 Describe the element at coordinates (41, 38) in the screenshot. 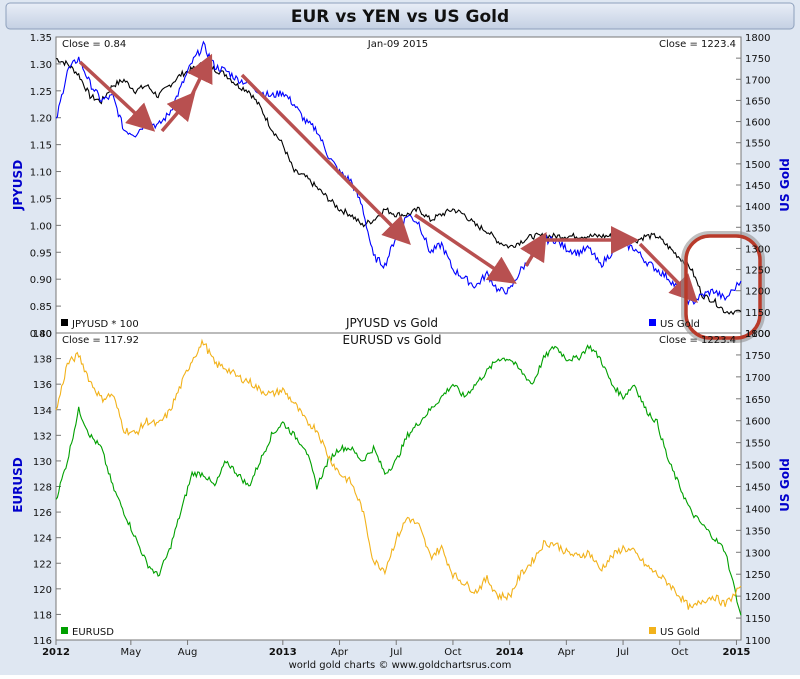

I see `top-left-tick-label: 1.35` at that location.